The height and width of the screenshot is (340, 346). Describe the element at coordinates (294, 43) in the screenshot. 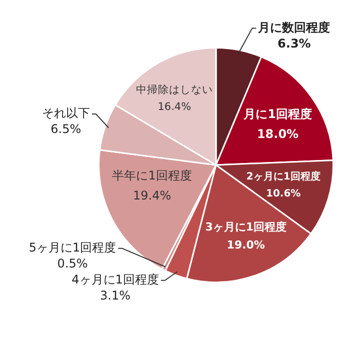

I see `data-label: 6.3%` at that location.